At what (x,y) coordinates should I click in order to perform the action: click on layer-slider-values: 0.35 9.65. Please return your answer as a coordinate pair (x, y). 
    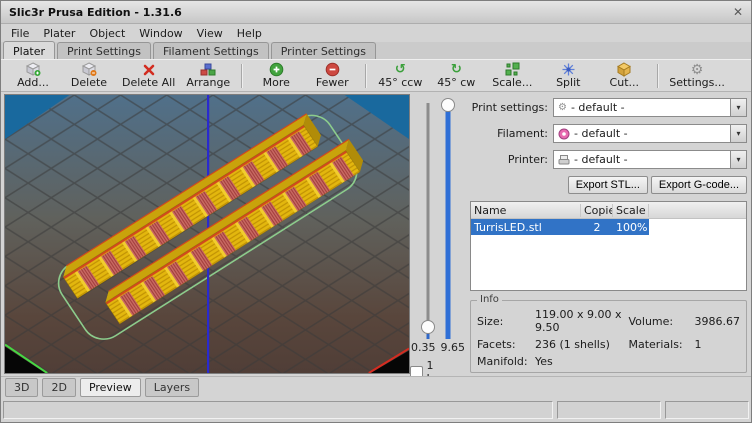
    Looking at the image, I should click on (438, 347).